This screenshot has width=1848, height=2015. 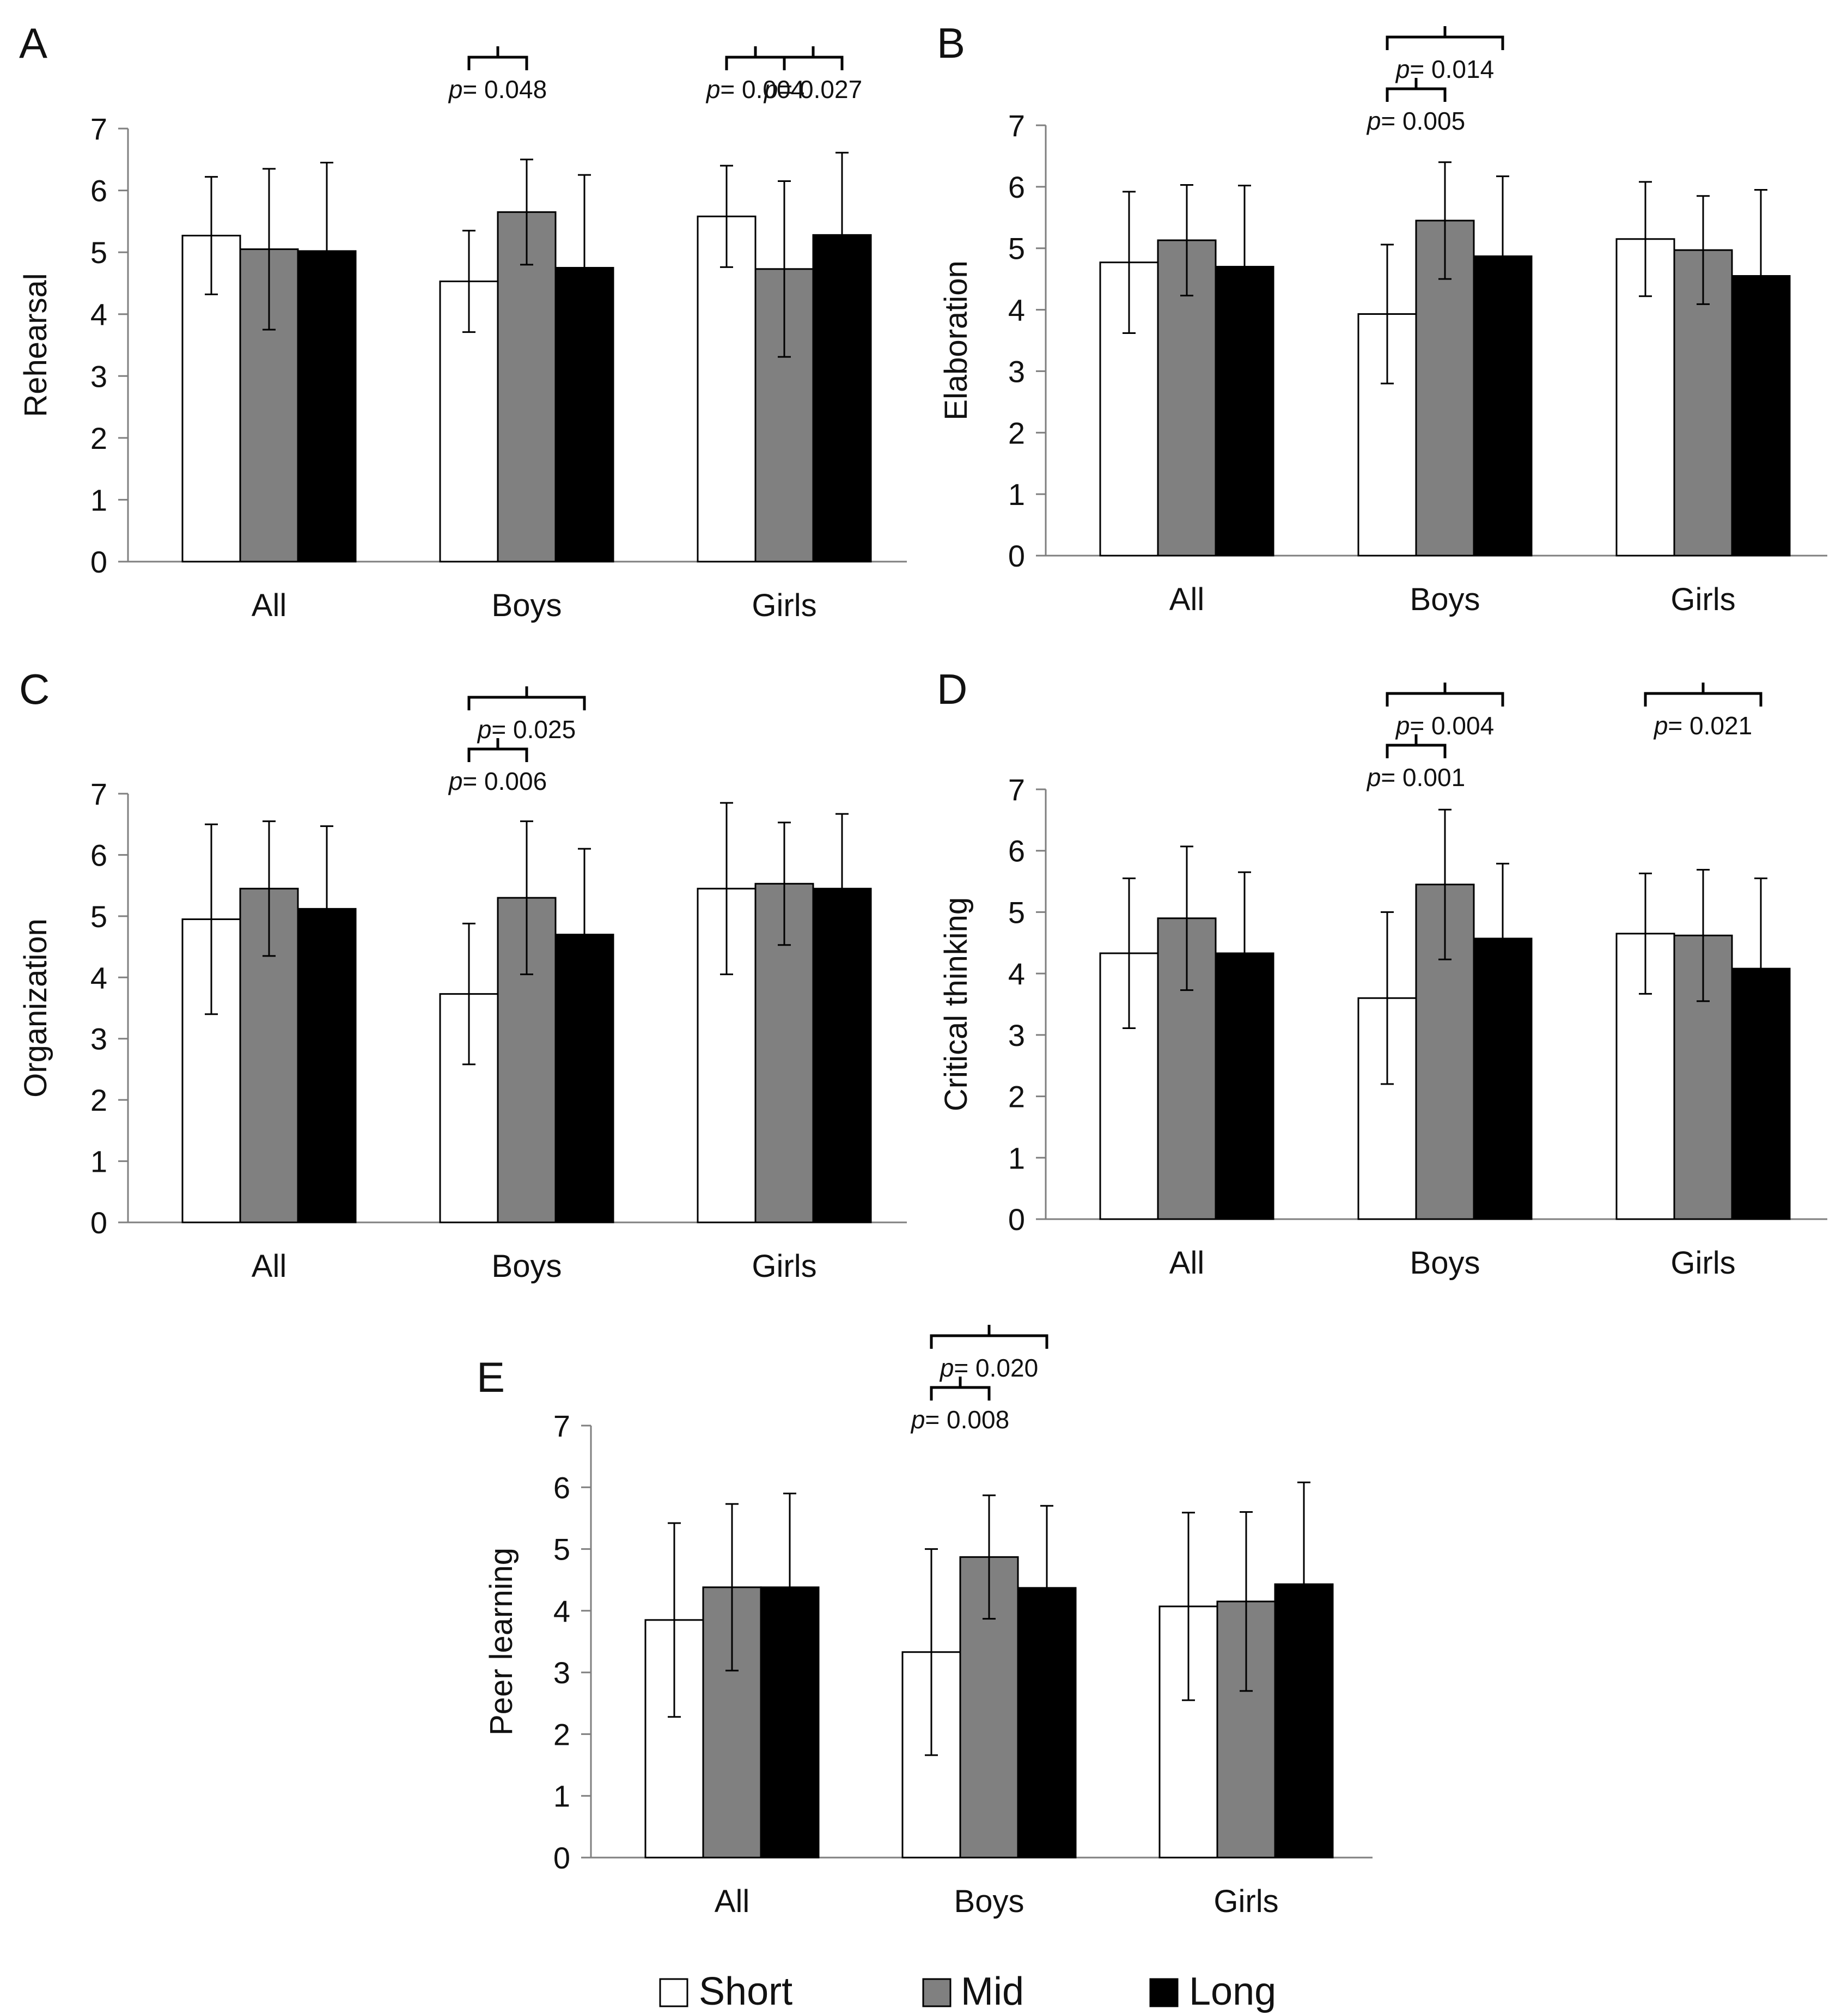 What do you see at coordinates (952, 689) in the screenshot?
I see `panel-letter: D` at bounding box center [952, 689].